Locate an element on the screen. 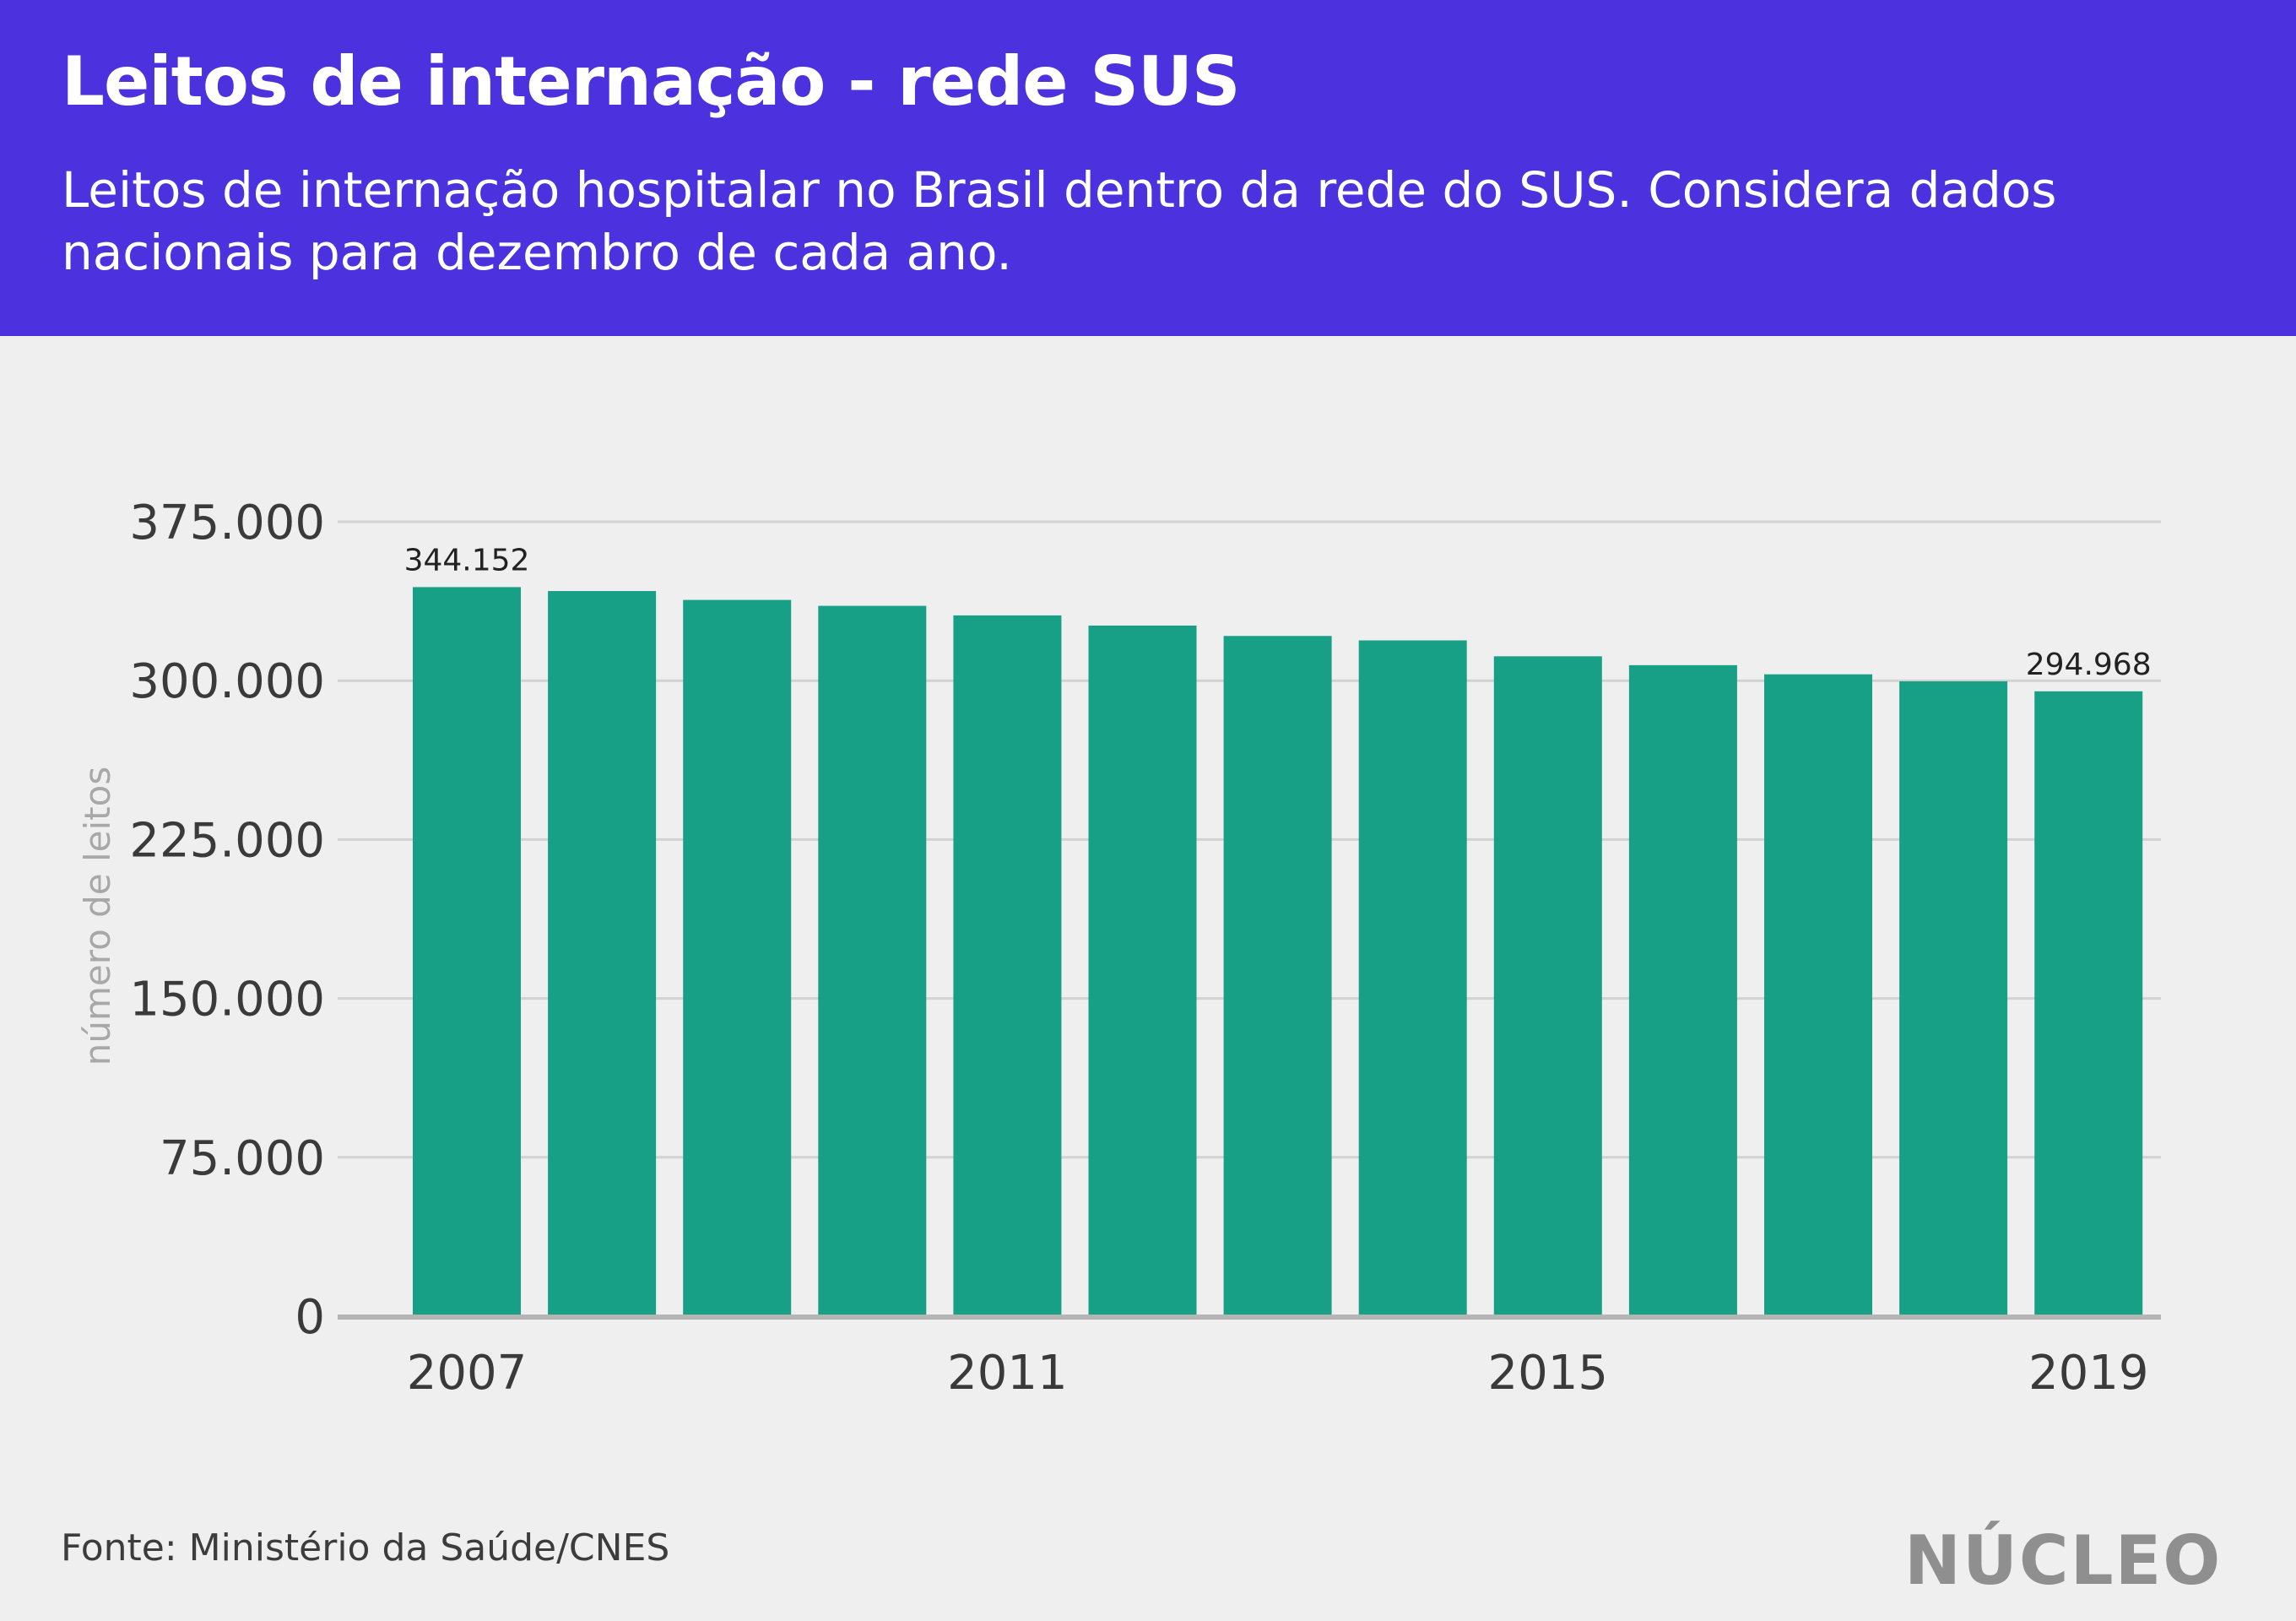  y-tick-label: 0 is located at coordinates (310, 1317).